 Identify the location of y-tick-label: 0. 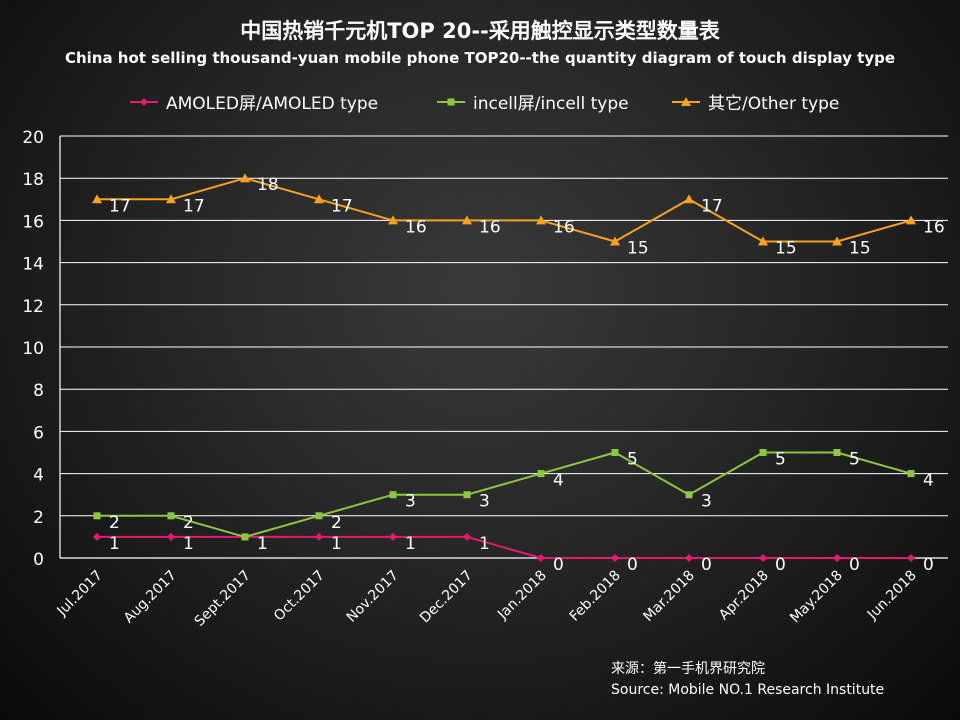
(38, 560).